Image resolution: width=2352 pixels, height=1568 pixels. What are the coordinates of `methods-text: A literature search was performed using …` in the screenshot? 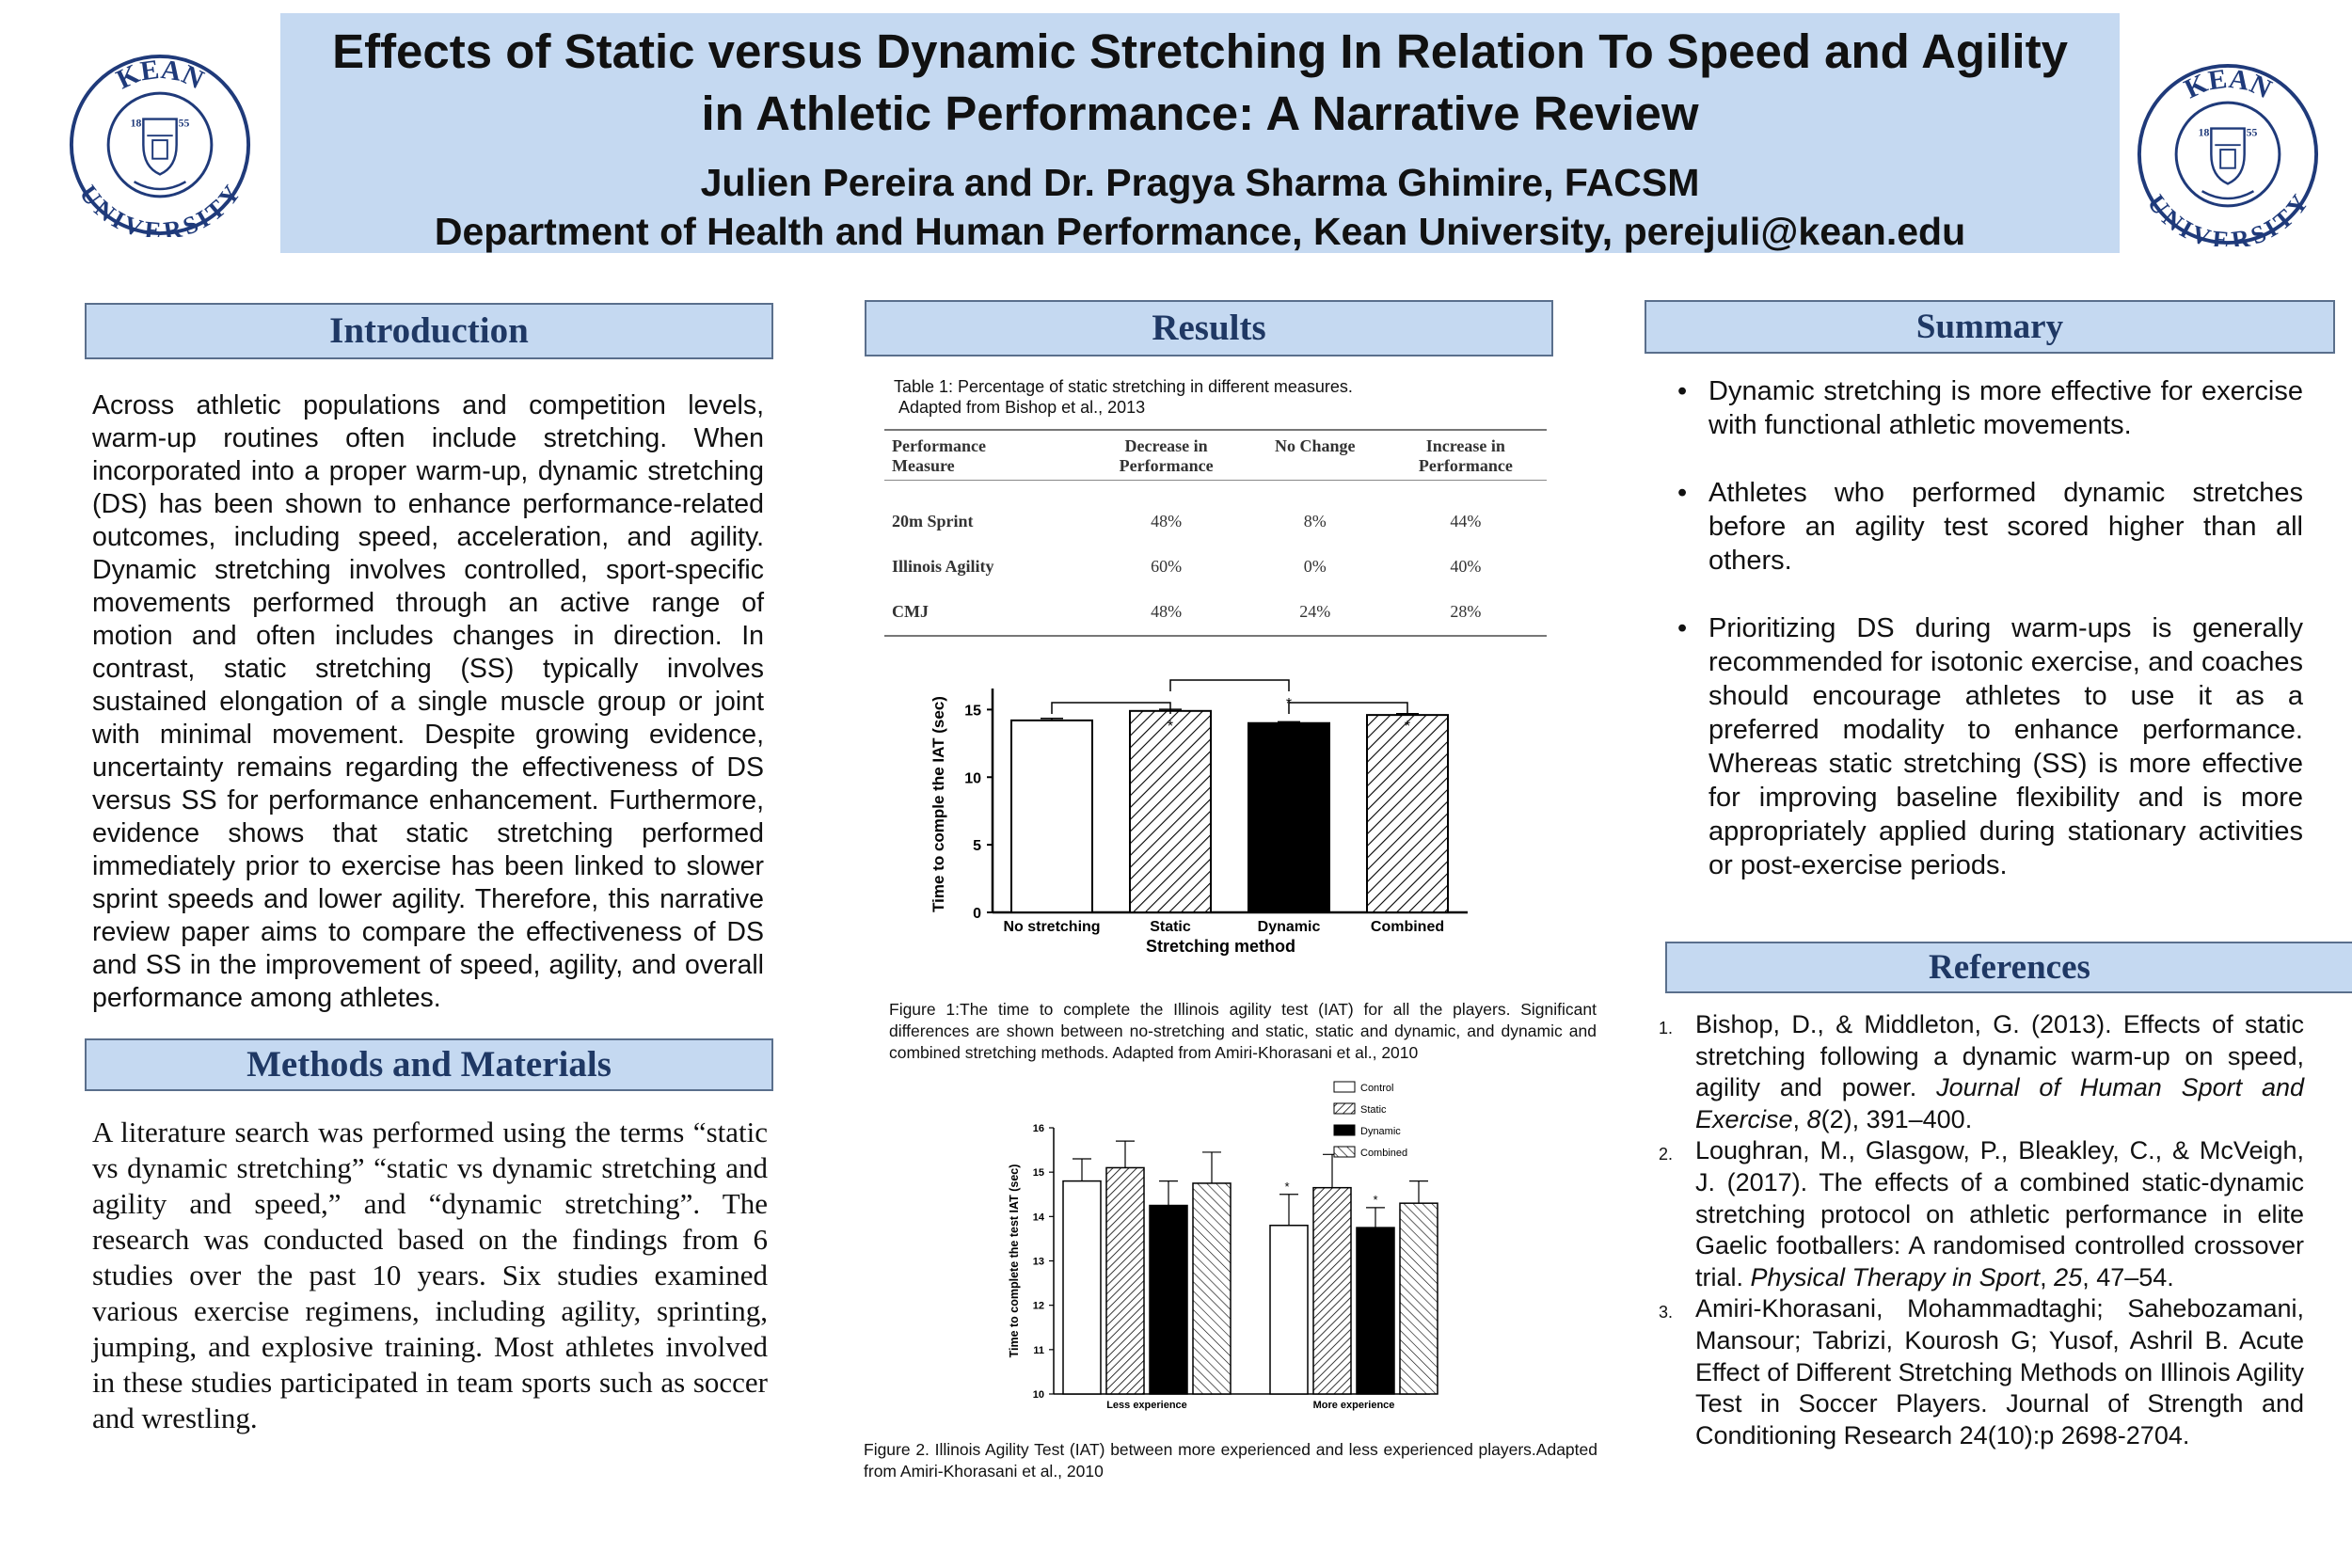 It's located at (430, 1275).